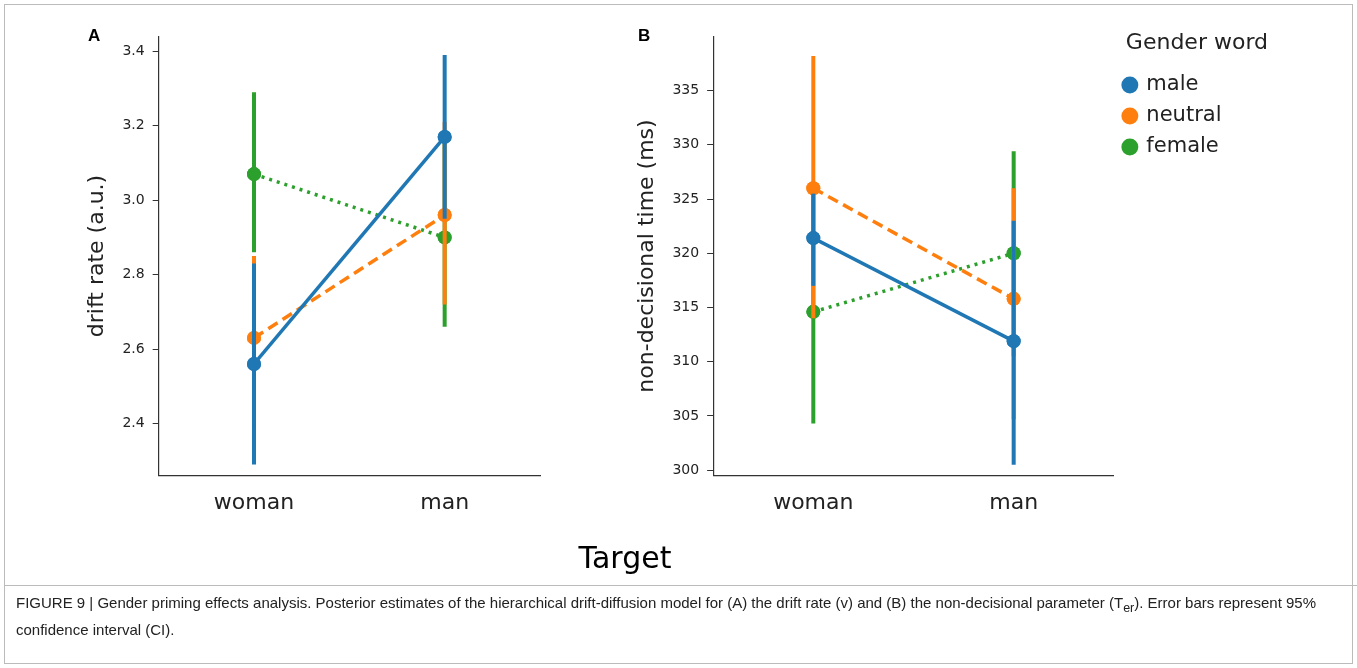  Describe the element at coordinates (133, 273) in the screenshot. I see `y-tick-label: 2.8` at that location.